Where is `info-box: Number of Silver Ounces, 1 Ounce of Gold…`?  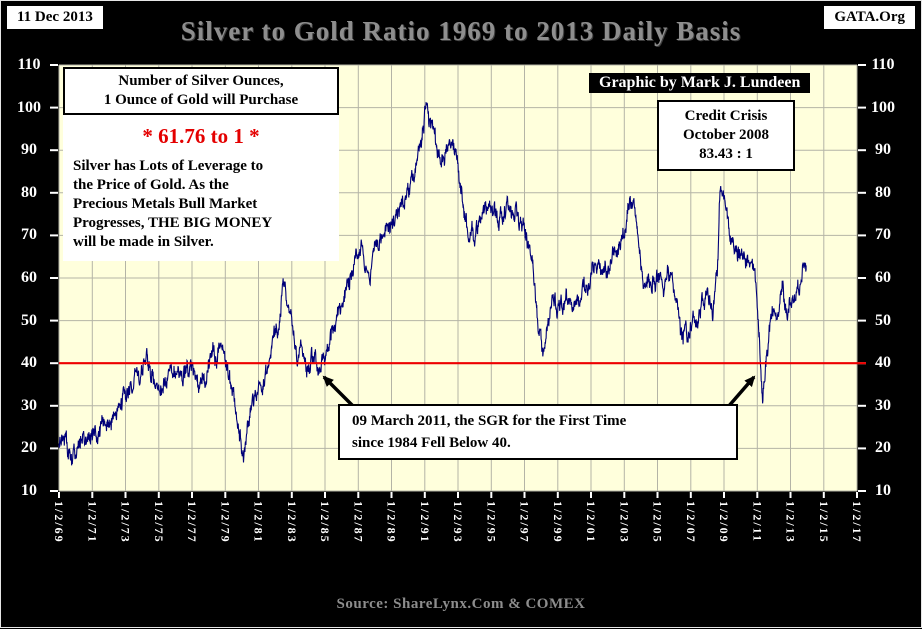
info-box: Number of Silver Ounces, 1 Ounce of Gold… is located at coordinates (201, 91).